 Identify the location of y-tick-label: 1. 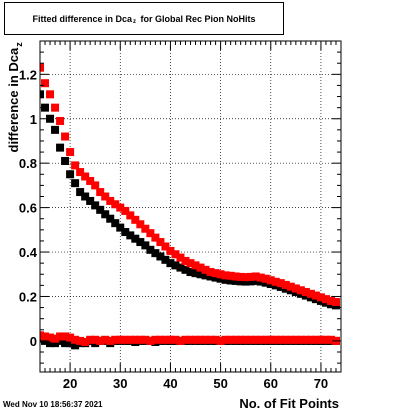
(33, 119).